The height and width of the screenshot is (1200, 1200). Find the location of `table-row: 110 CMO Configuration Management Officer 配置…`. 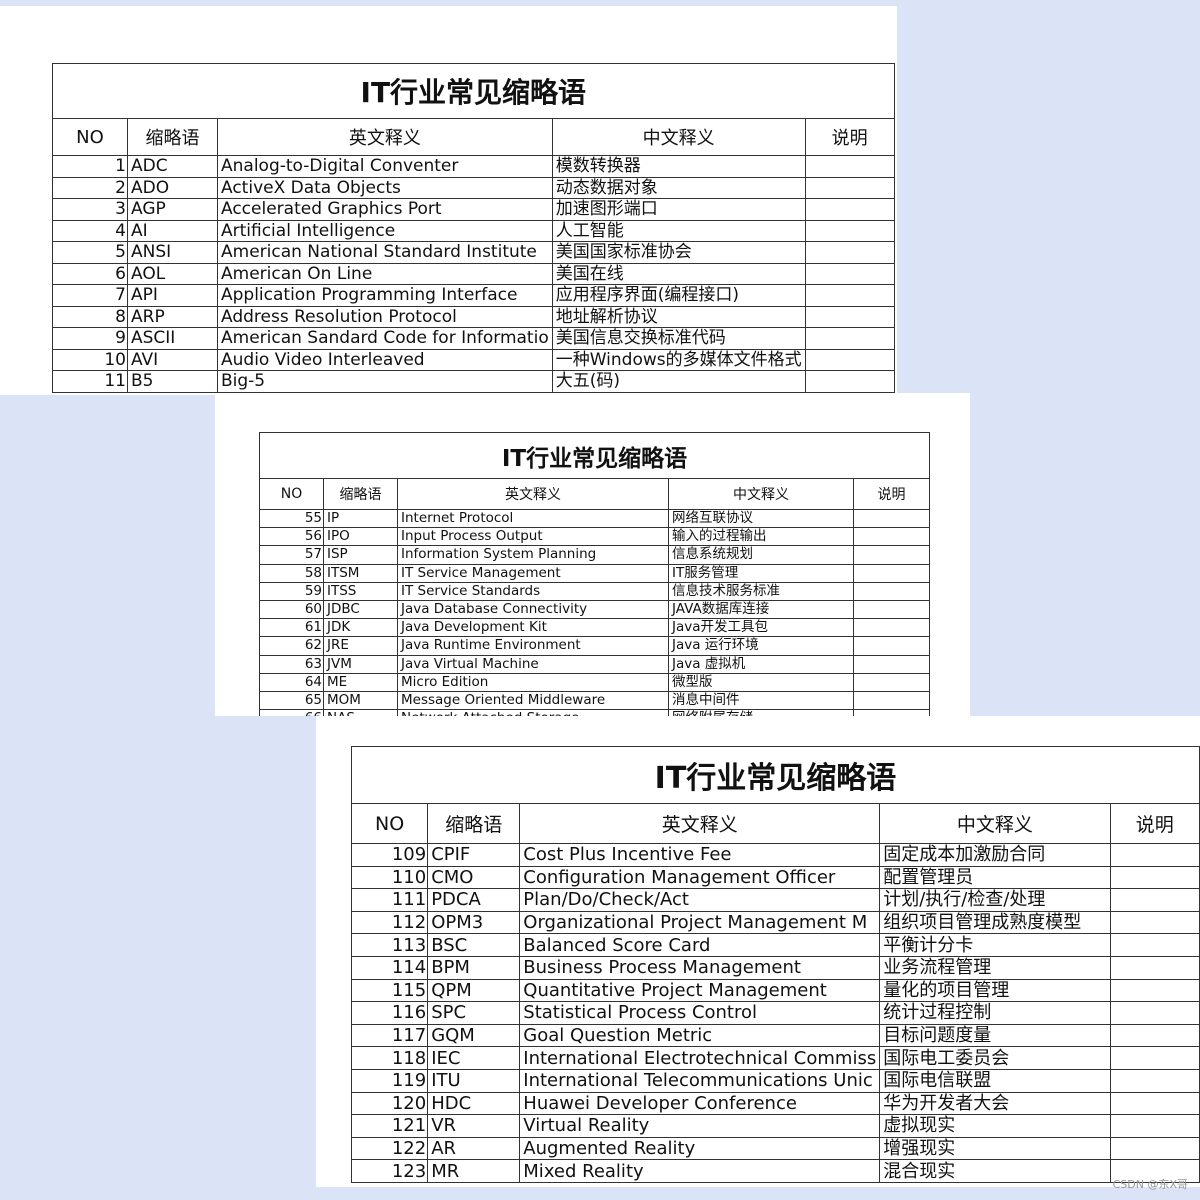

table-row: 110 CMO Configuration Management Officer 配置… is located at coordinates (775, 877).